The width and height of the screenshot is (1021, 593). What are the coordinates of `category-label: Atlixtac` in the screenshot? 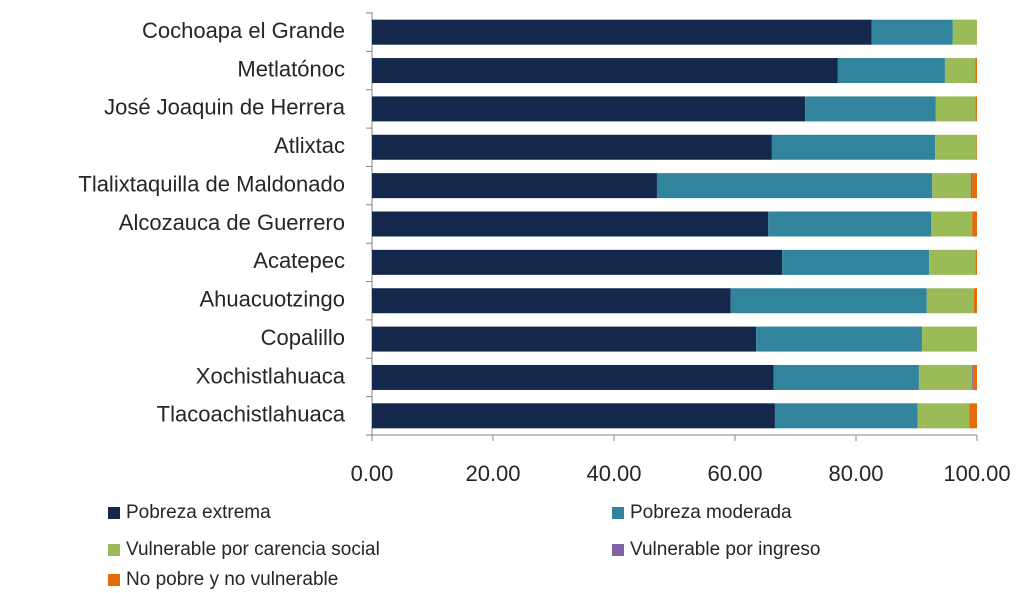 It's located at (309, 145).